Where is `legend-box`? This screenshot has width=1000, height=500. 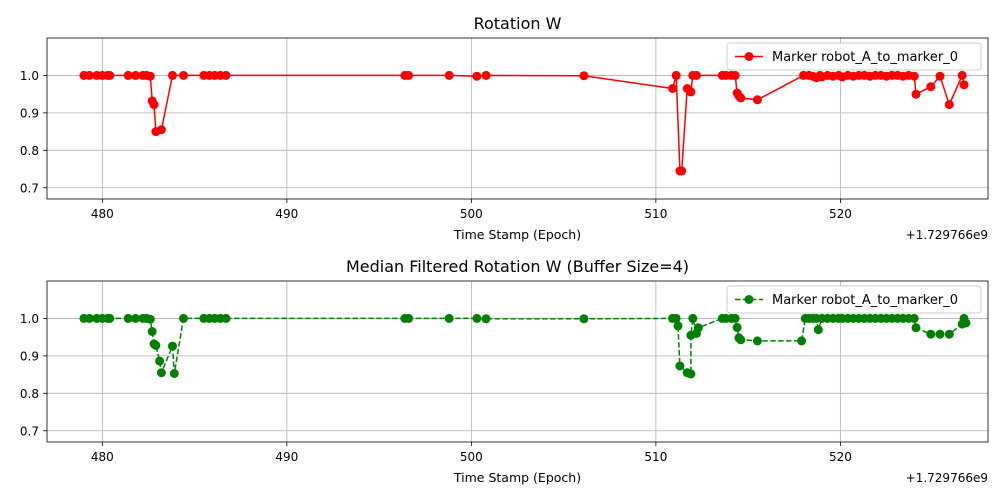 legend-box is located at coordinates (854, 299).